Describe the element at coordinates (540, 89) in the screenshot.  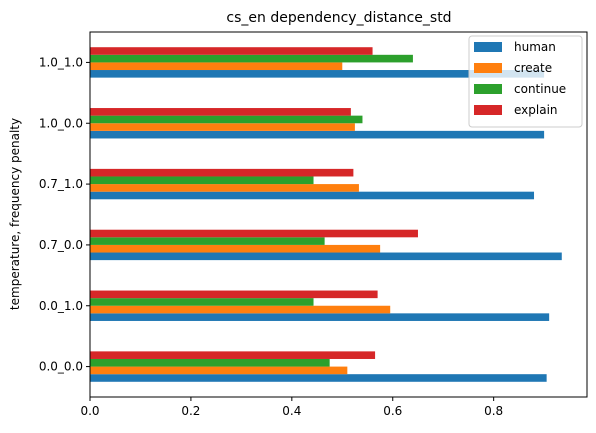
I see `legend-label-continue: continue` at that location.